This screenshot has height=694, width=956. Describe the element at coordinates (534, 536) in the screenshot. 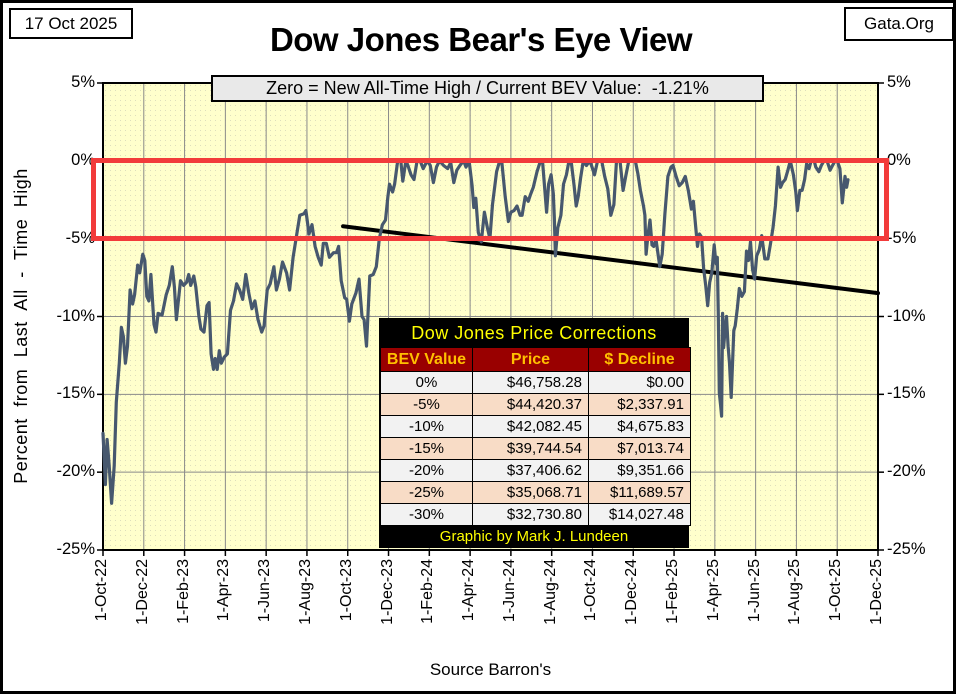

I see `table-footer-credit: Graphic by Mark J. Lundeen` at that location.